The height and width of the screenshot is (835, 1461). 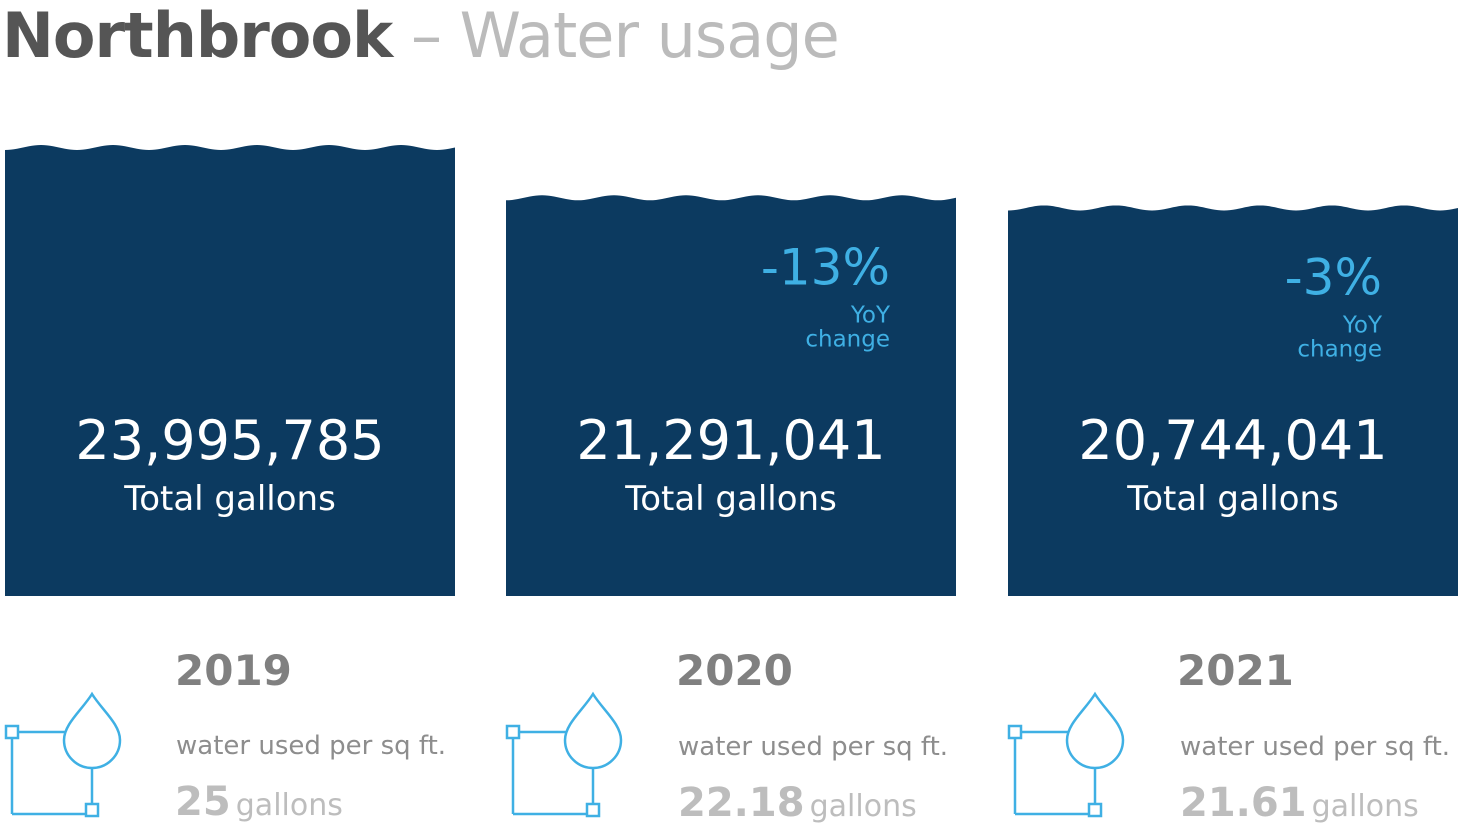 What do you see at coordinates (1232, 440) in the screenshot?
I see `data-label-2021: 20,744,041` at bounding box center [1232, 440].